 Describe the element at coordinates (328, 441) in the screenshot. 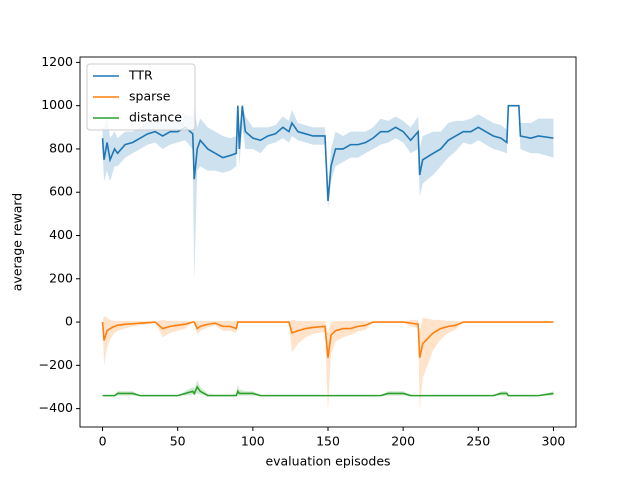

I see `x-tick-label: 150` at that location.